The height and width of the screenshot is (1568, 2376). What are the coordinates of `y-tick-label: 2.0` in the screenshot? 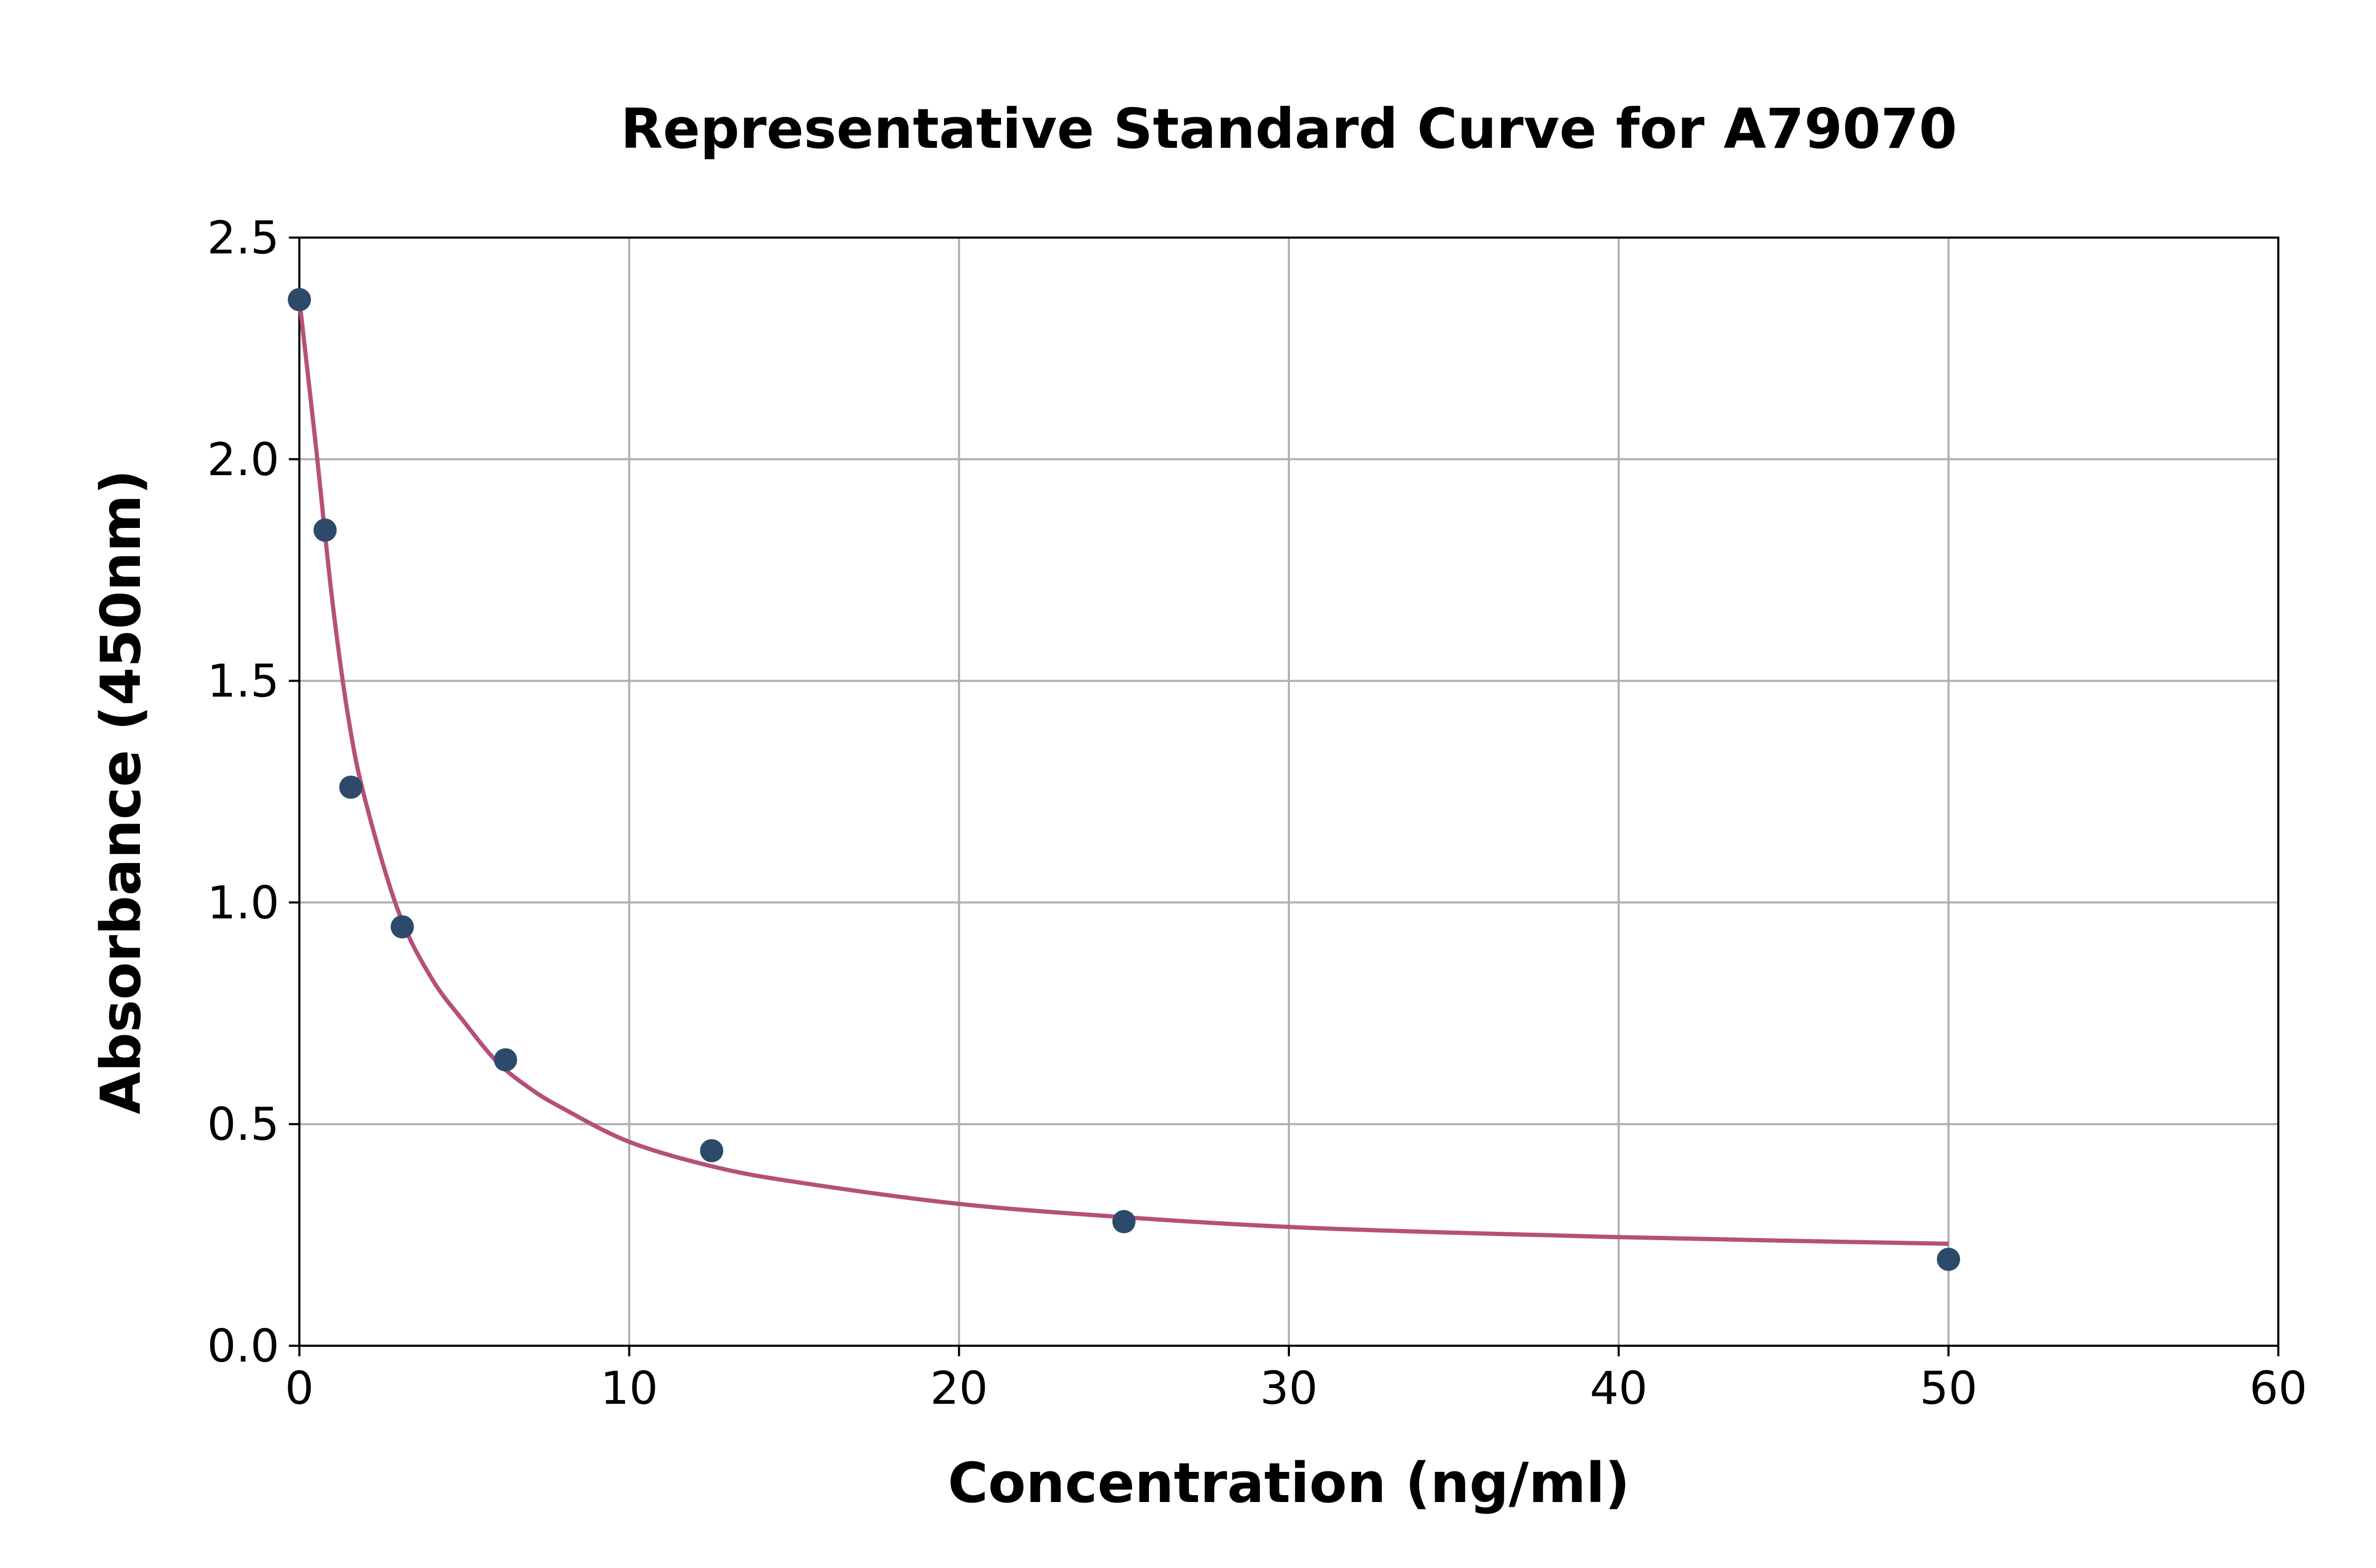 It's located at (243, 459).